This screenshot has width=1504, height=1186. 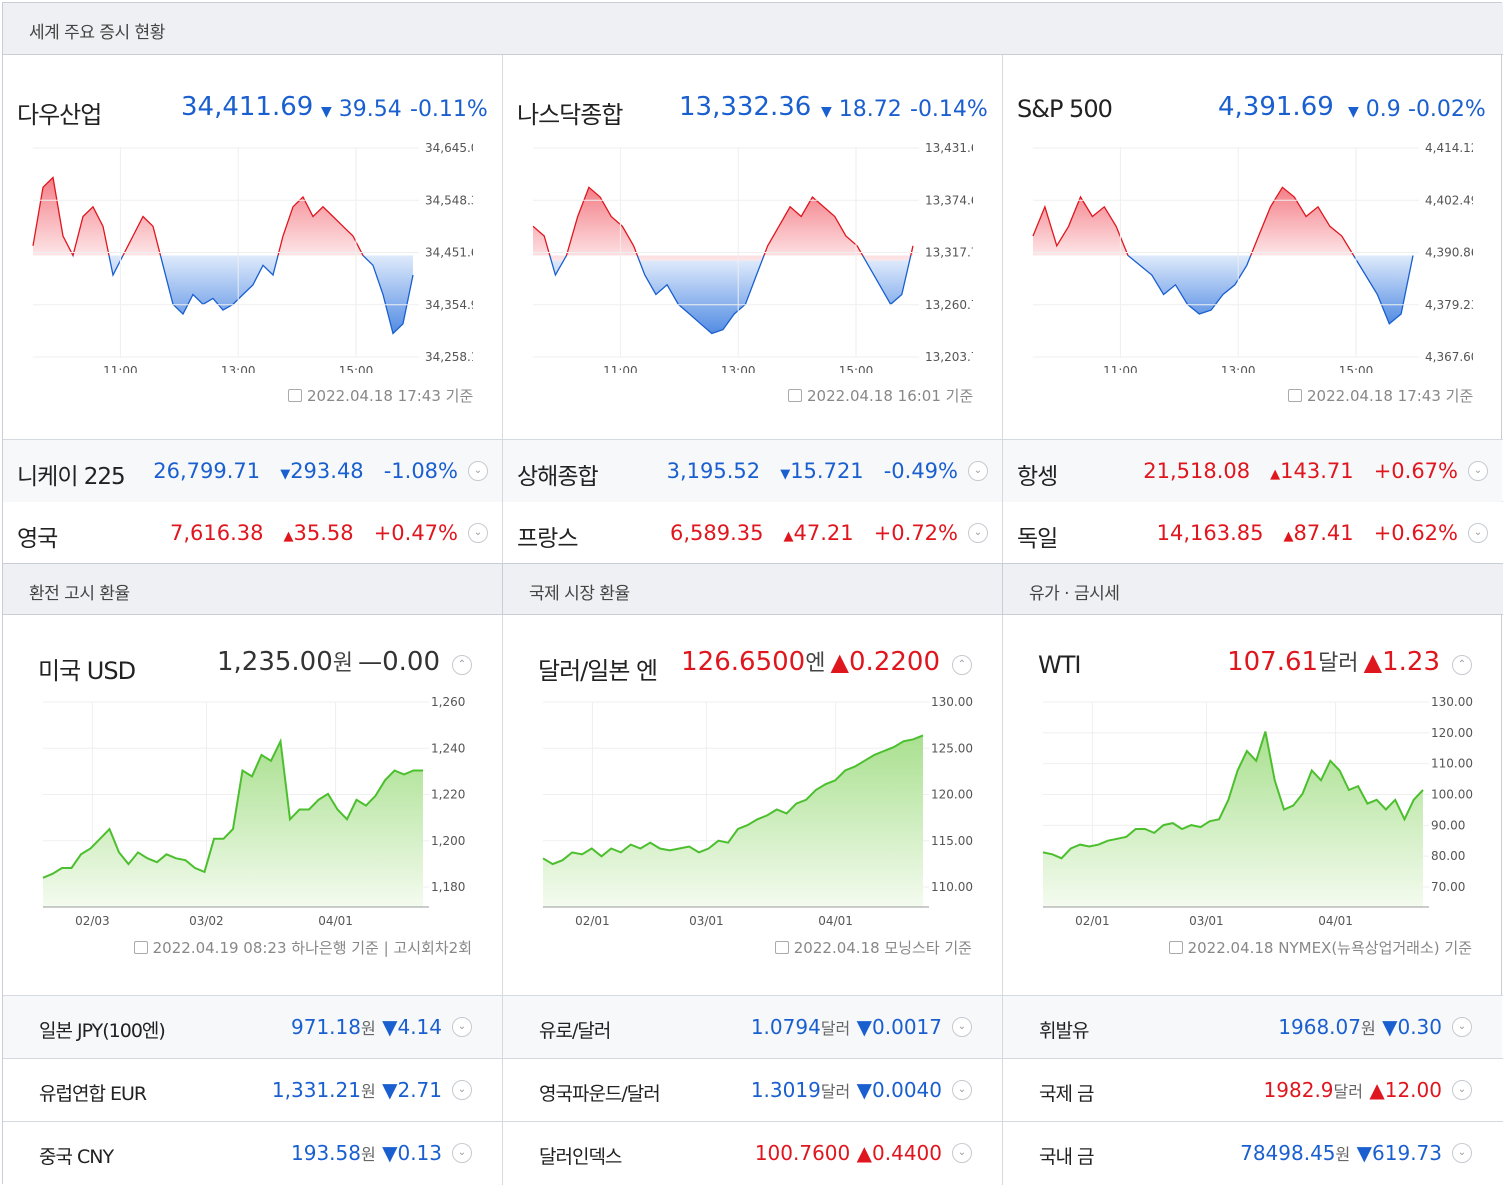 What do you see at coordinates (1341, 1153) in the screenshot?
I see `row-values: 78498.45원 ▼619.73` at bounding box center [1341, 1153].